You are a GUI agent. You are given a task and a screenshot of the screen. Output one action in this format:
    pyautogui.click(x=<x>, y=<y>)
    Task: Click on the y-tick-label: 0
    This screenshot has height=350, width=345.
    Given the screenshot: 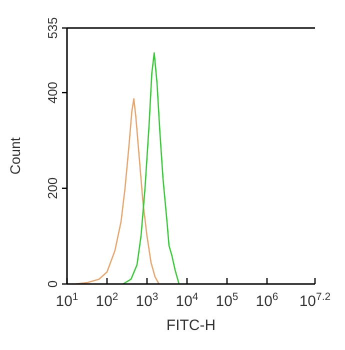 What is the action you would take?
    pyautogui.click(x=52, y=284)
    